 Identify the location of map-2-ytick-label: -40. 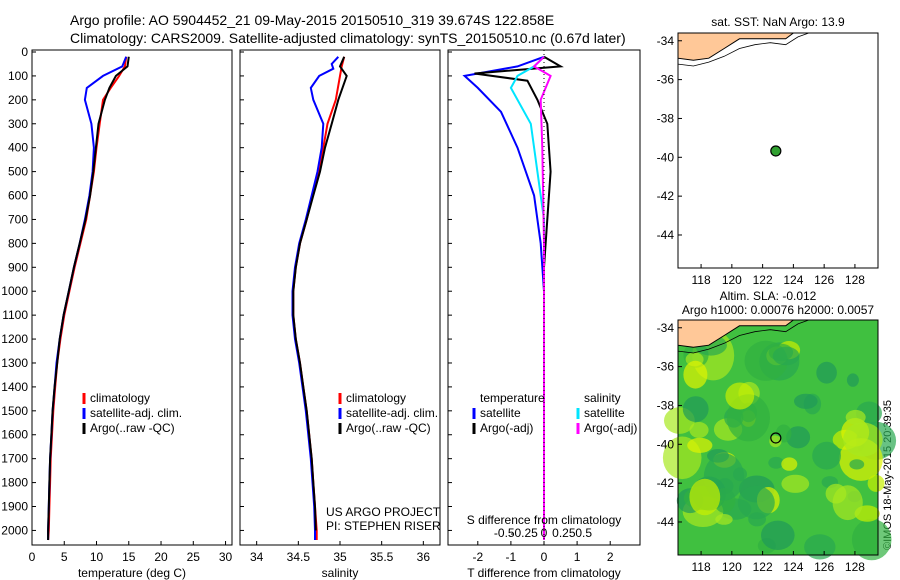
(666, 444).